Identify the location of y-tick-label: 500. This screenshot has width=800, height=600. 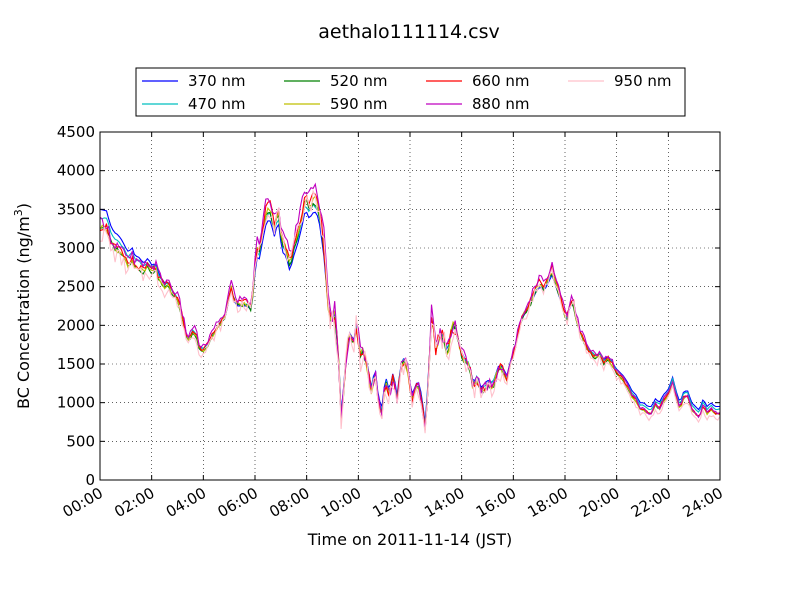
(80, 441).